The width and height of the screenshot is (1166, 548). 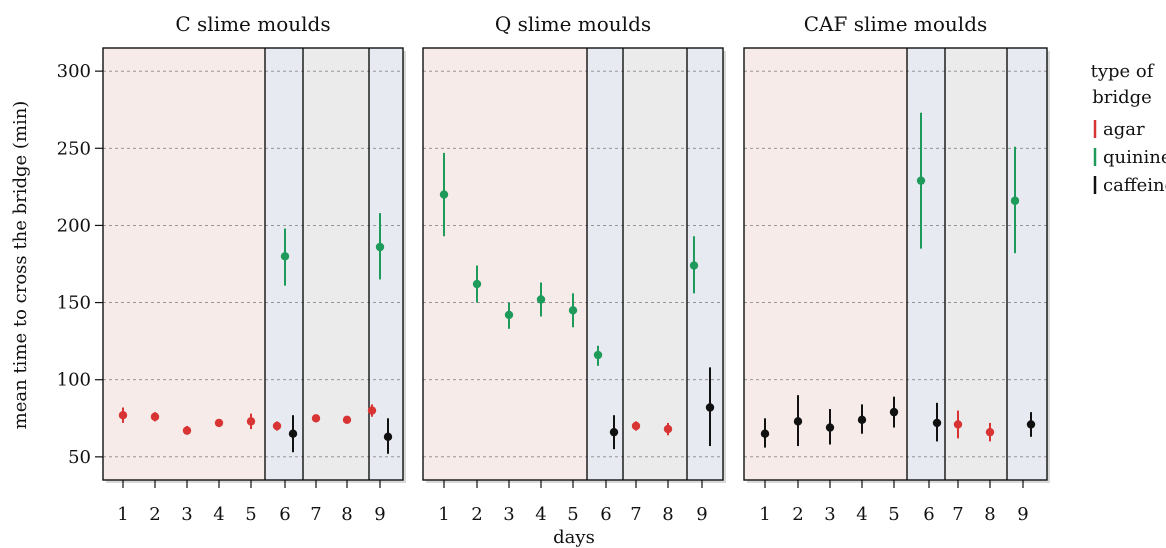 What do you see at coordinates (574, 537) in the screenshot?
I see `x-axis-label: days` at bounding box center [574, 537].